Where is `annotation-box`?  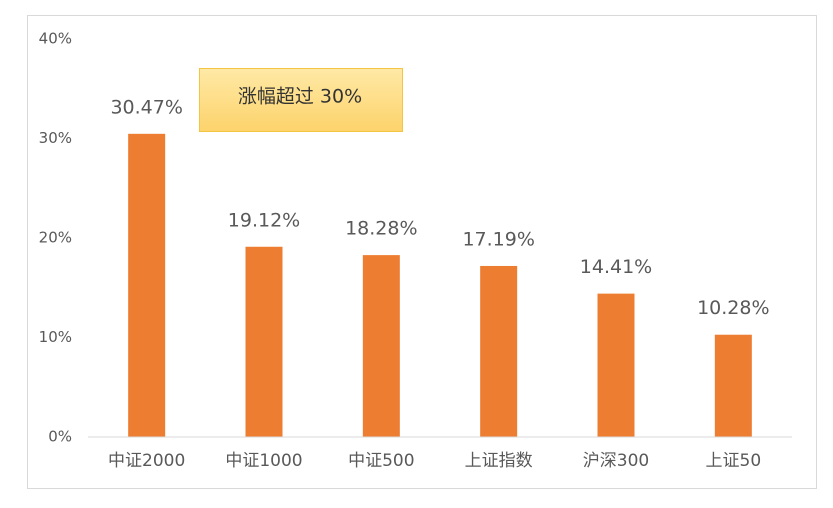
annotation-box is located at coordinates (301, 100).